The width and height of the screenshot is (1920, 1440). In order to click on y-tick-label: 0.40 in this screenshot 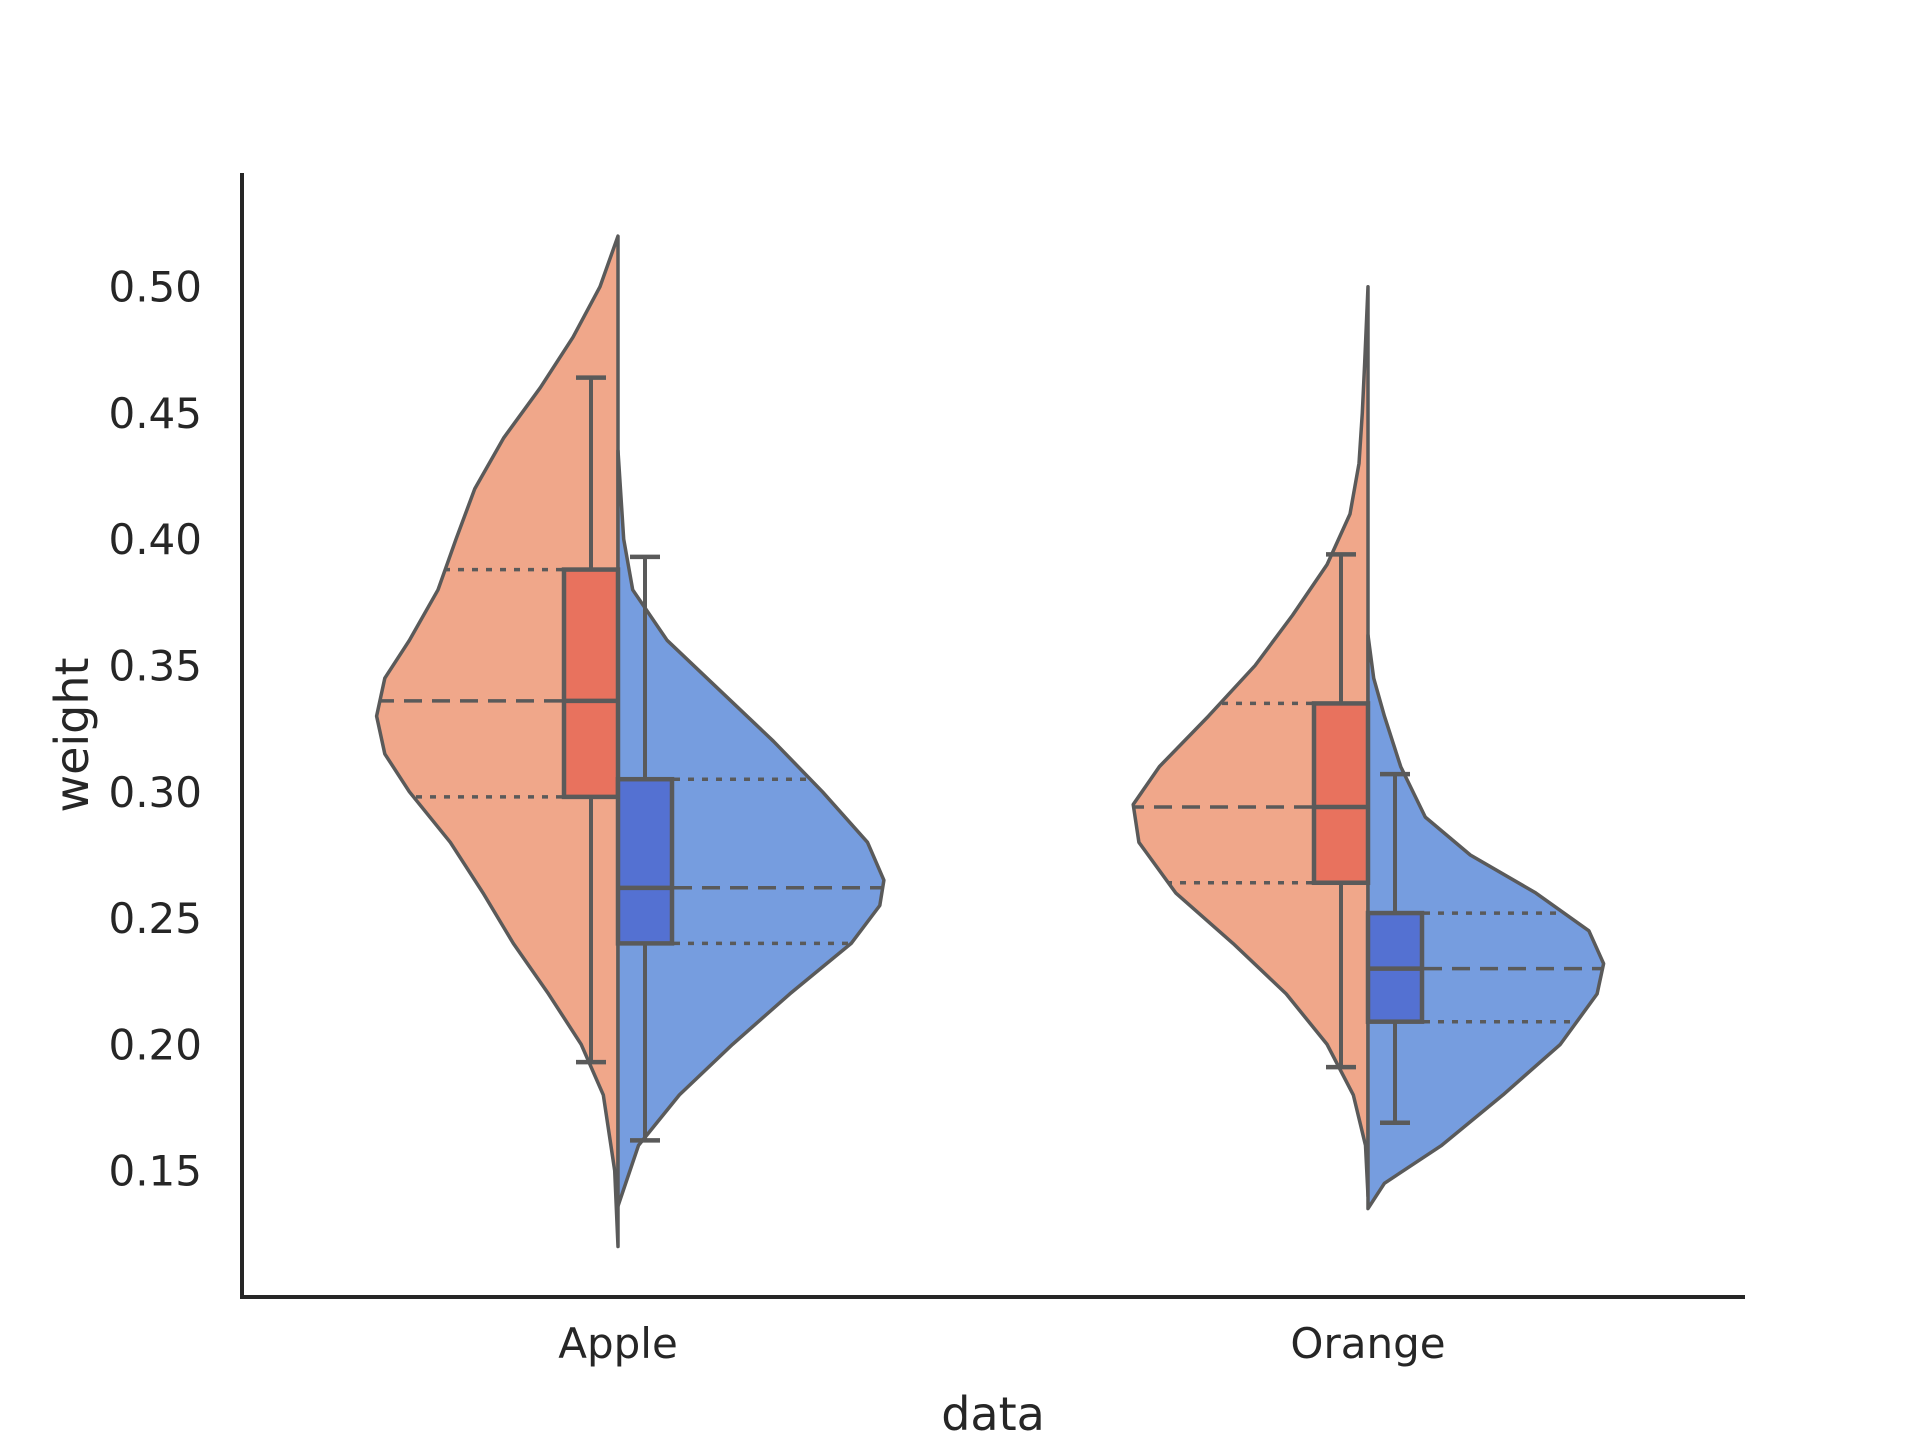, I will do `click(155, 539)`.